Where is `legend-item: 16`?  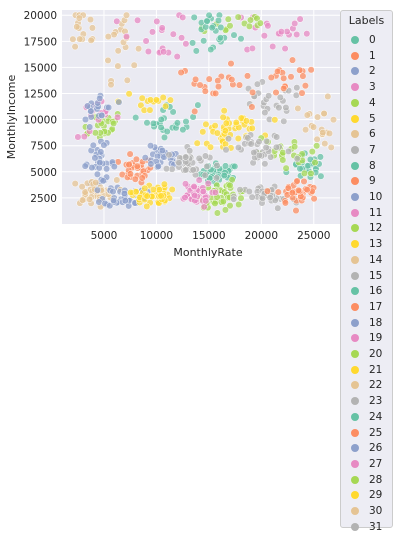
legend-item: 16 is located at coordinates (366, 291).